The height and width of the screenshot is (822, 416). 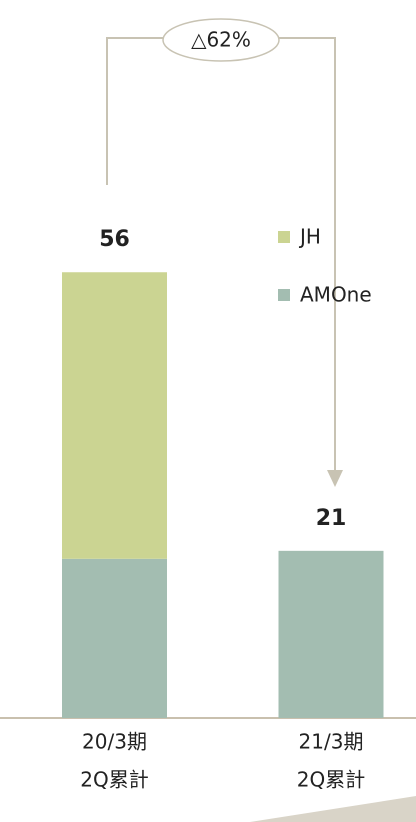 What do you see at coordinates (331, 518) in the screenshot?
I see `total-label: 21` at bounding box center [331, 518].